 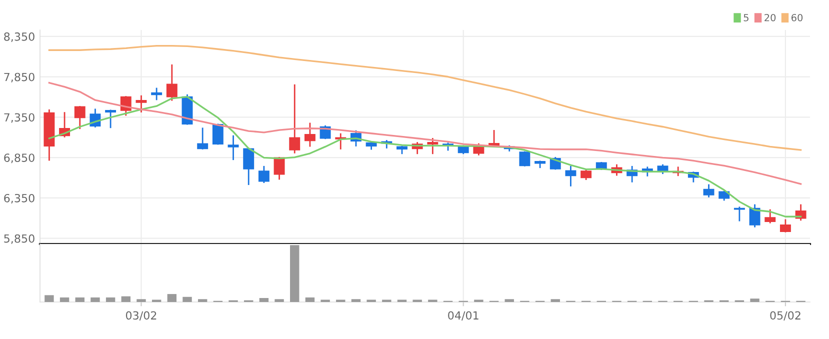 What do you see at coordinates (797, 18) in the screenshot?
I see `legend-label: 60` at bounding box center [797, 18].